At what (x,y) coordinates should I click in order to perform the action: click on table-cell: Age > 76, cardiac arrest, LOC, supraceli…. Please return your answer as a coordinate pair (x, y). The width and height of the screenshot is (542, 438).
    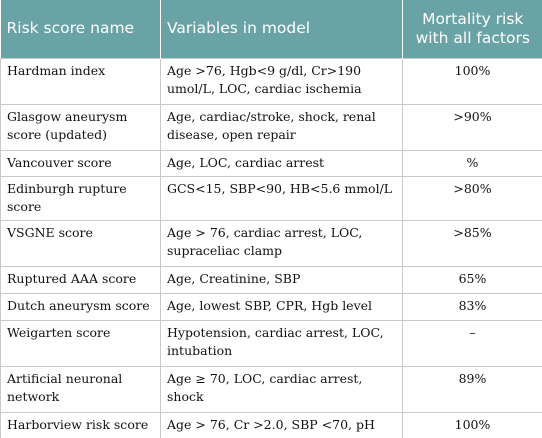
    Looking at the image, I should click on (281, 243).